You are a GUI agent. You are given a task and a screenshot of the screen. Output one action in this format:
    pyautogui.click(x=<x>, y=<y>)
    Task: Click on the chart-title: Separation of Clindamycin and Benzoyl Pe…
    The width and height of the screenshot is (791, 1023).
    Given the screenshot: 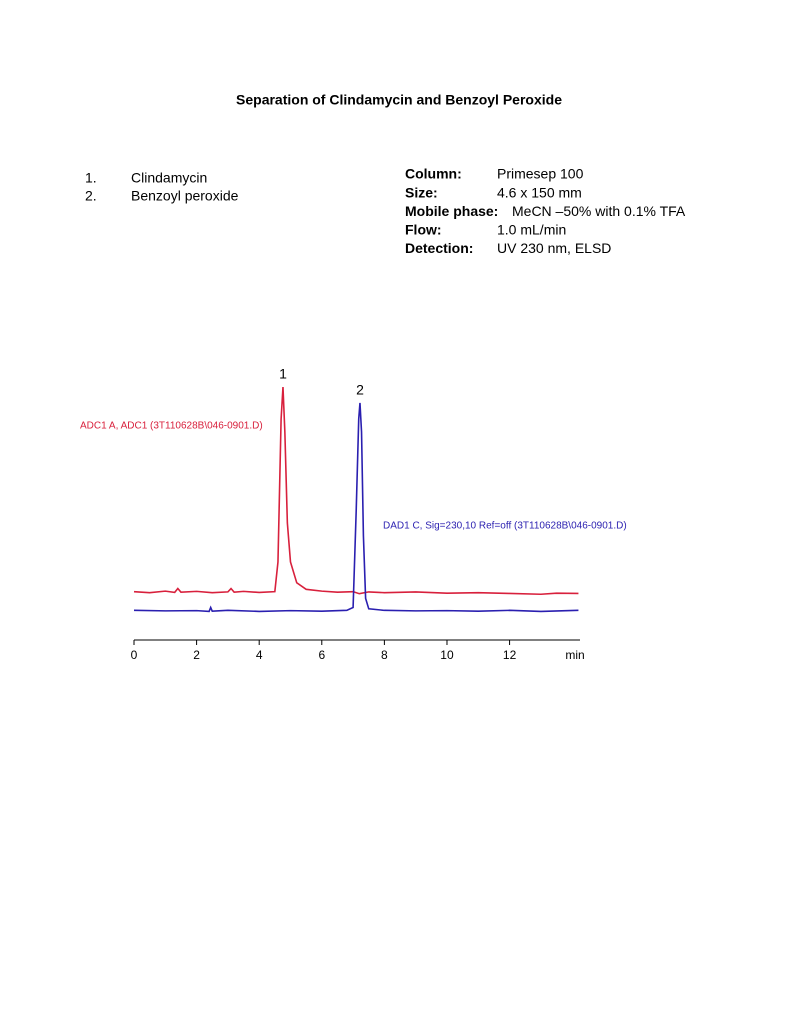 What is the action you would take?
    pyautogui.click(x=399, y=100)
    